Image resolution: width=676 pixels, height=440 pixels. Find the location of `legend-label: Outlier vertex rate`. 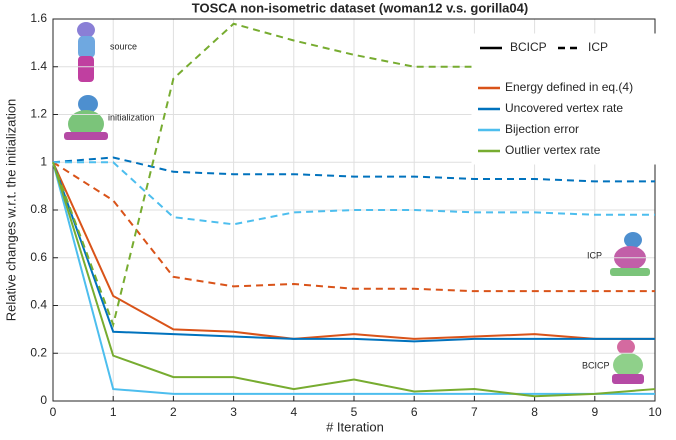

legend-label: Outlier vertex rate is located at coordinates (553, 150).